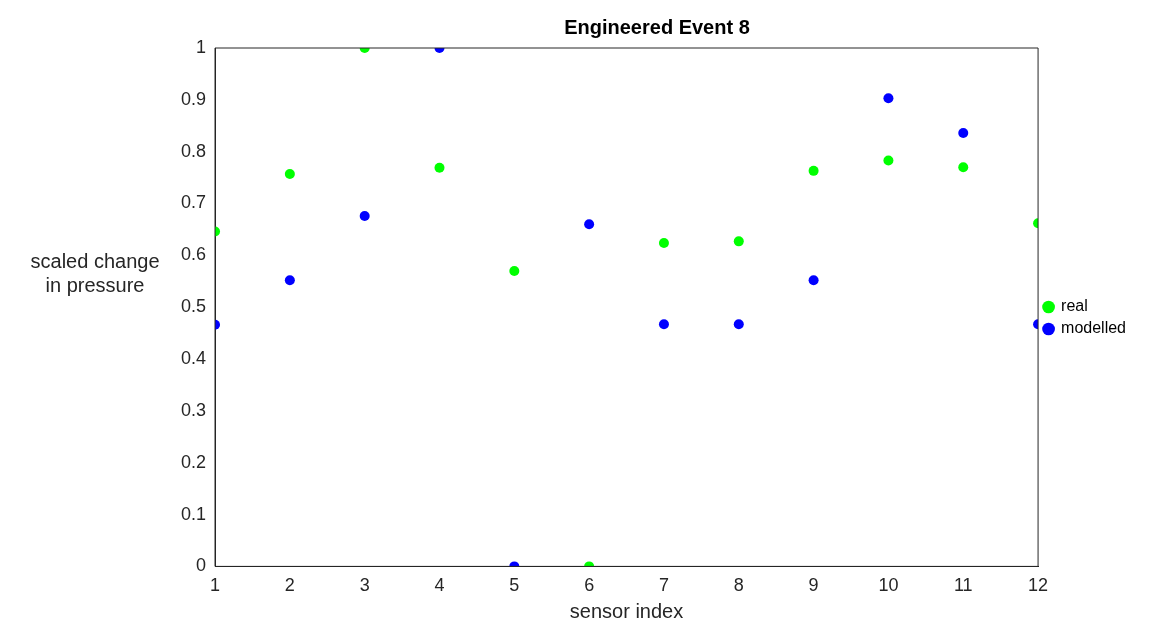 The width and height of the screenshot is (1149, 637). Describe the element at coordinates (193, 150) in the screenshot. I see `y-tick-label: 0.8` at that location.